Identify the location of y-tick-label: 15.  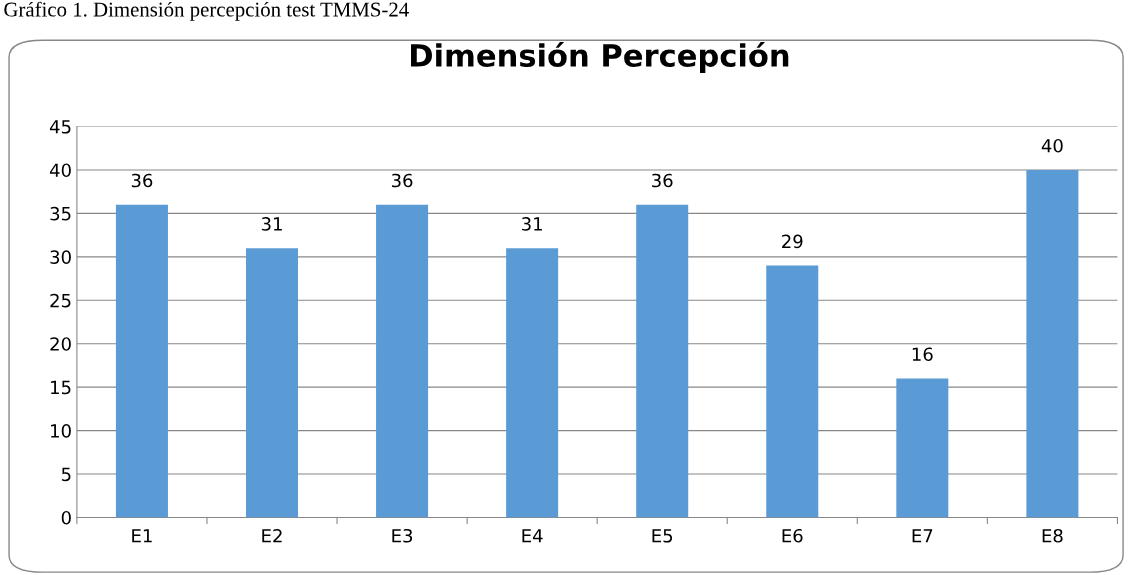
(61, 387).